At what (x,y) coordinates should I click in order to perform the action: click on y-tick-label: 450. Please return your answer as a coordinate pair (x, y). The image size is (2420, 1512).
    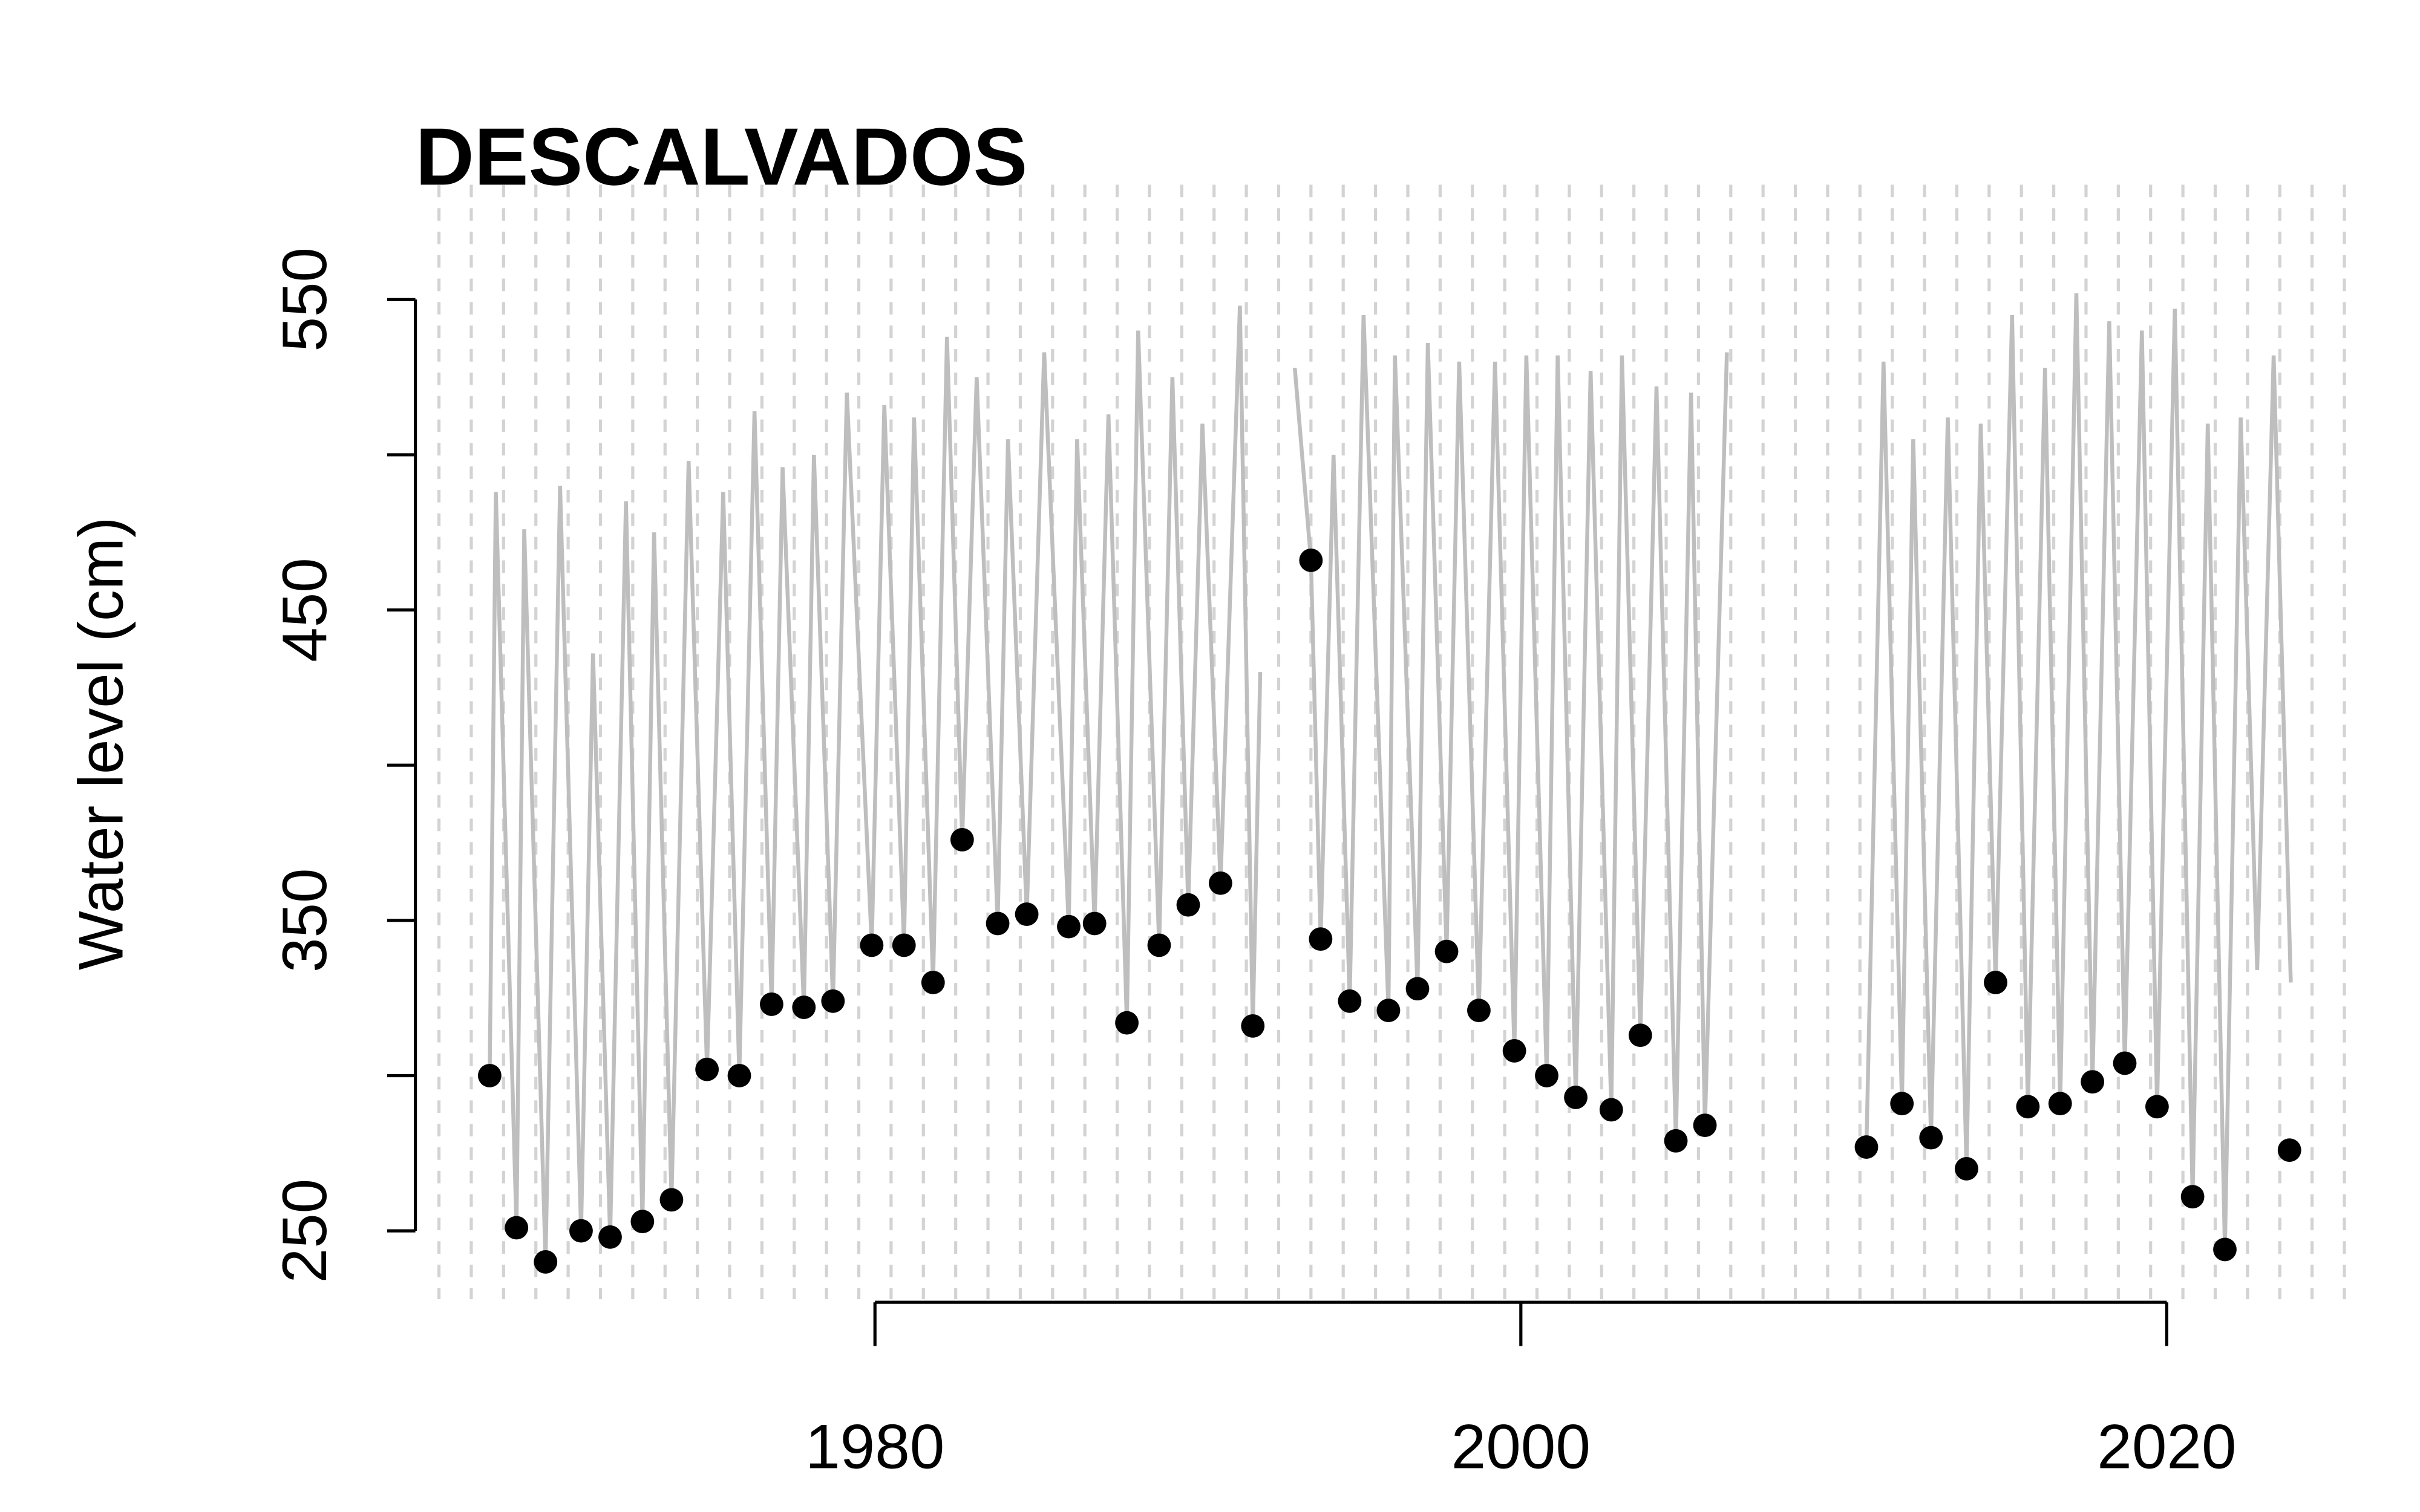
    Looking at the image, I should click on (304, 610).